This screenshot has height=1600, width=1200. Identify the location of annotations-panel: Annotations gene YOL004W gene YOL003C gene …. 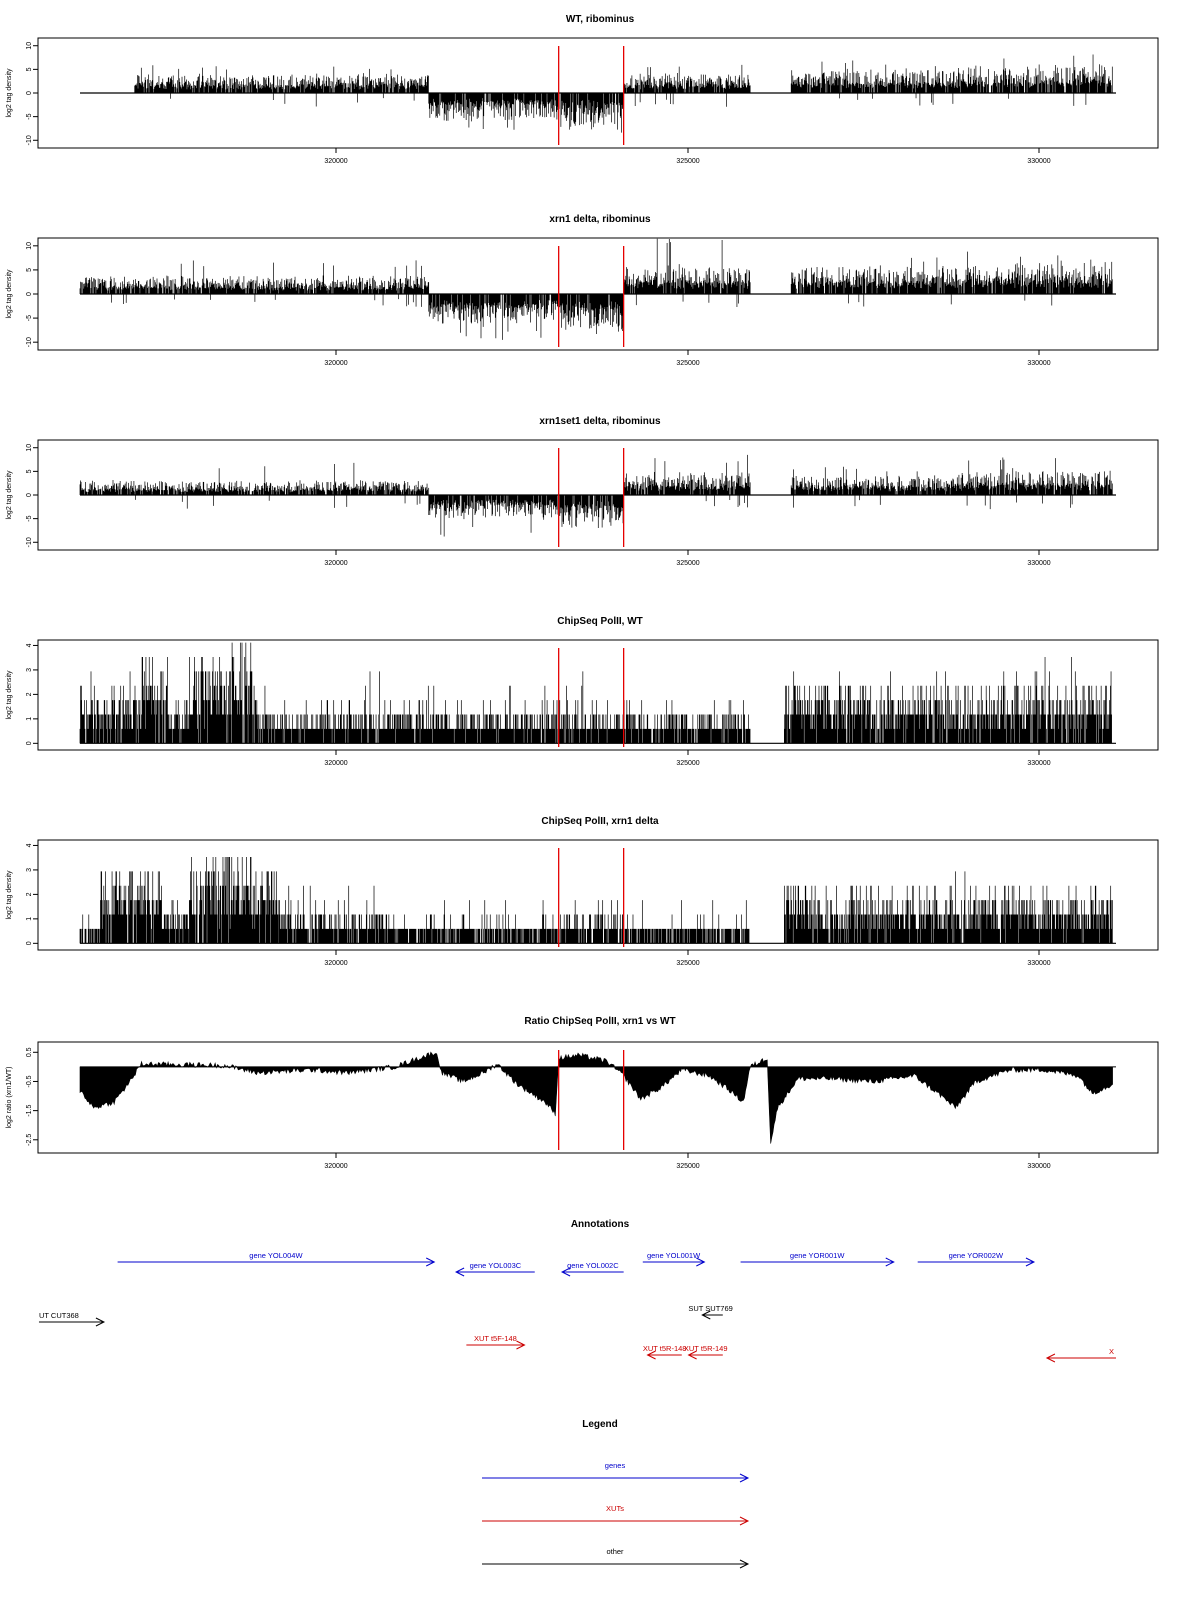
(577, 1291).